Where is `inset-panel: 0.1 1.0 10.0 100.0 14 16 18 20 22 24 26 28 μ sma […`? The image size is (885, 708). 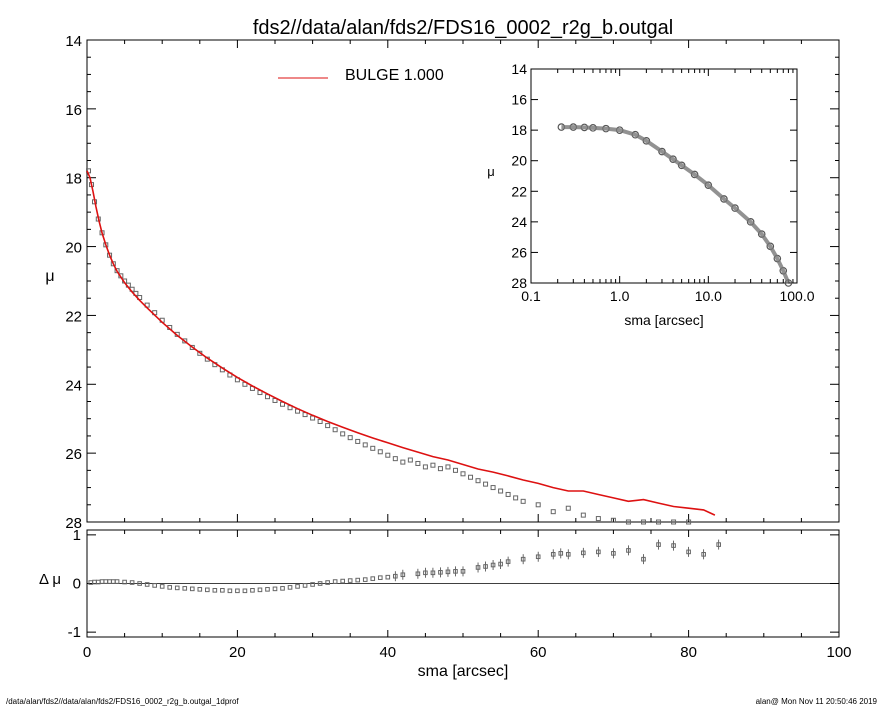
inset-panel: 0.1 1.0 10.0 100.0 14 16 18 20 22 24 26 28 μ sma [… is located at coordinates (650, 194).